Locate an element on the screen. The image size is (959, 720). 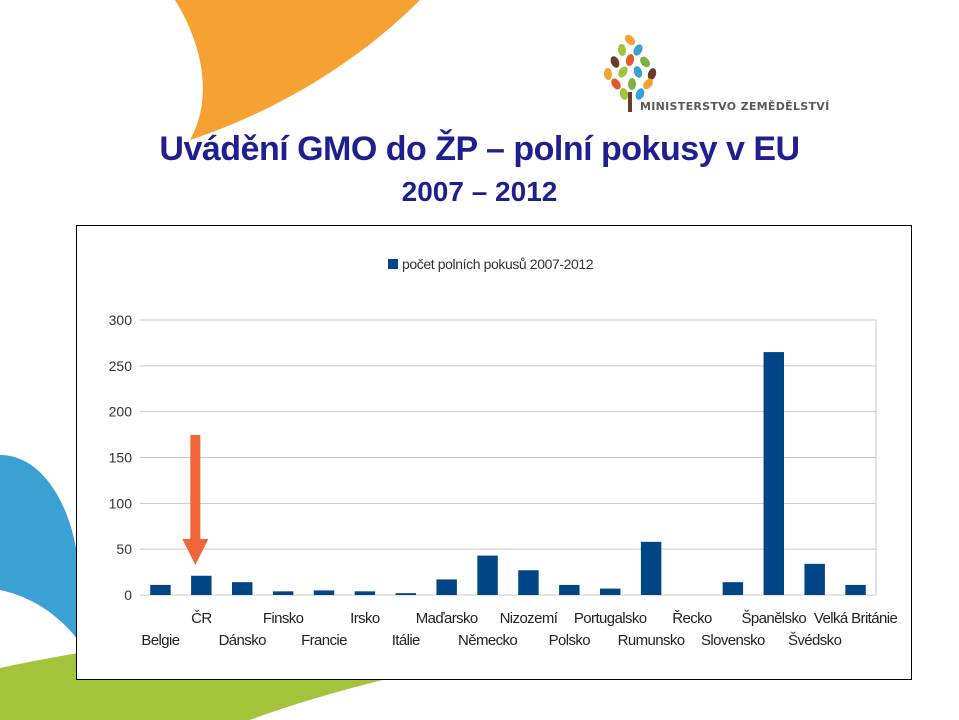
x-tick-label: Rumunsko is located at coordinates (651, 640).